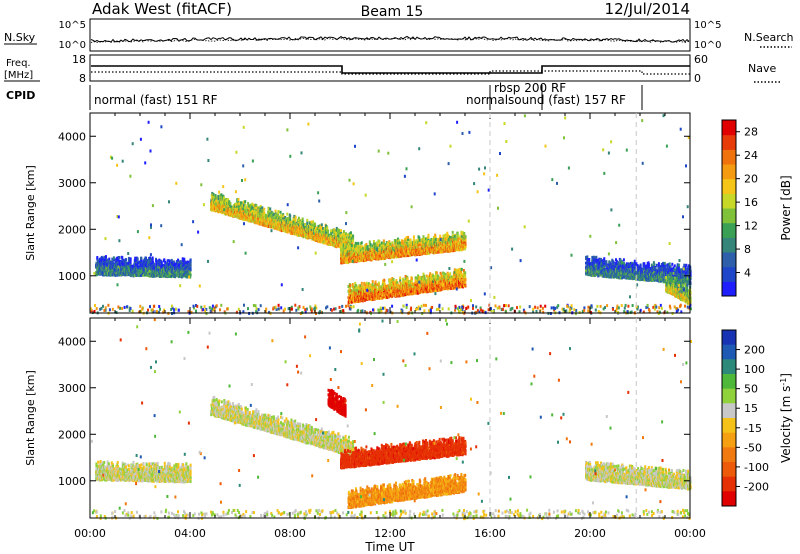 The width and height of the screenshot is (800, 554). Describe the element at coordinates (392, 12) in the screenshot. I see `beam-title: Beam 15` at that location.